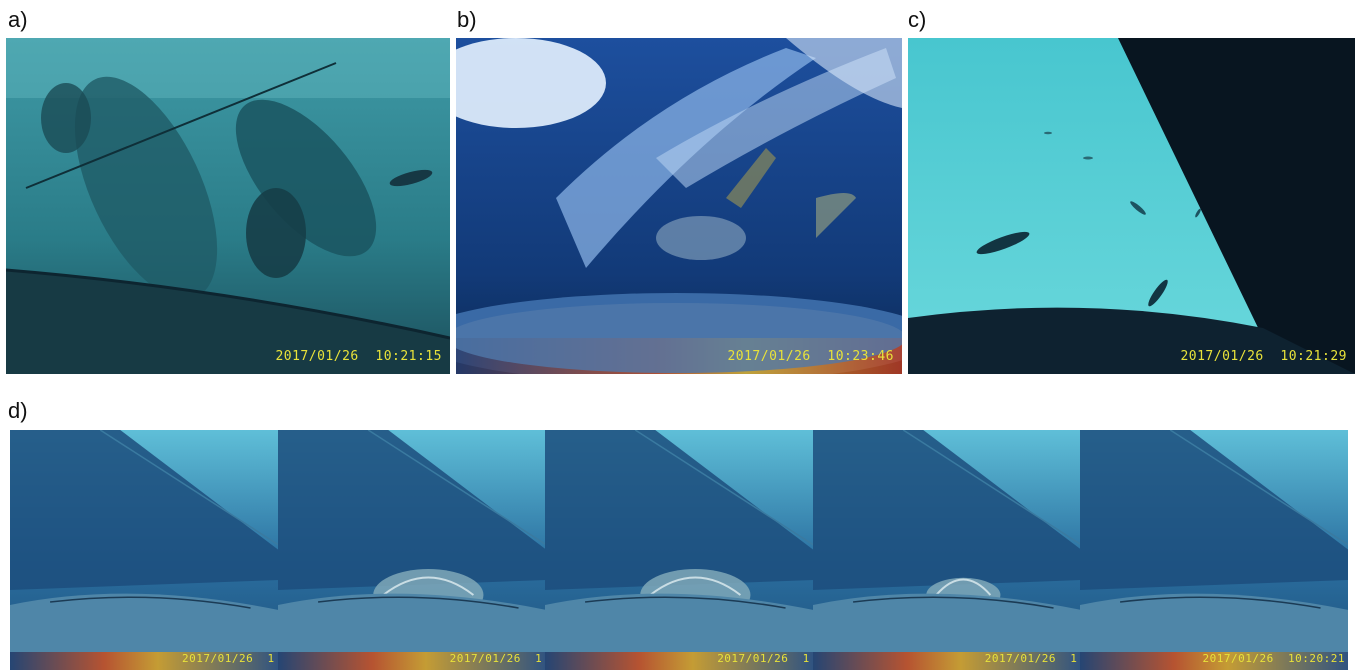 The width and height of the screenshot is (1362, 671). I want to click on panel-label-a: a), so click(18, 19).